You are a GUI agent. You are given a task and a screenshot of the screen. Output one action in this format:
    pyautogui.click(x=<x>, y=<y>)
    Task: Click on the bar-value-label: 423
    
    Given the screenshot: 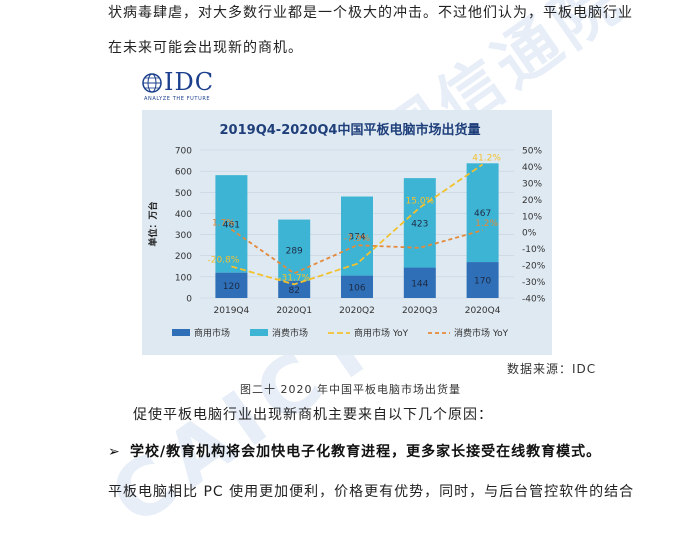 What is the action you would take?
    pyautogui.click(x=419, y=224)
    